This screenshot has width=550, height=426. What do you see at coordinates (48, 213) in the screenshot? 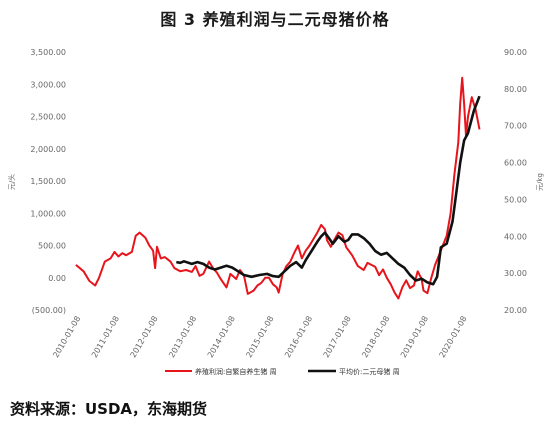
I see `left-tick-label: 1,000.00` at bounding box center [48, 213].